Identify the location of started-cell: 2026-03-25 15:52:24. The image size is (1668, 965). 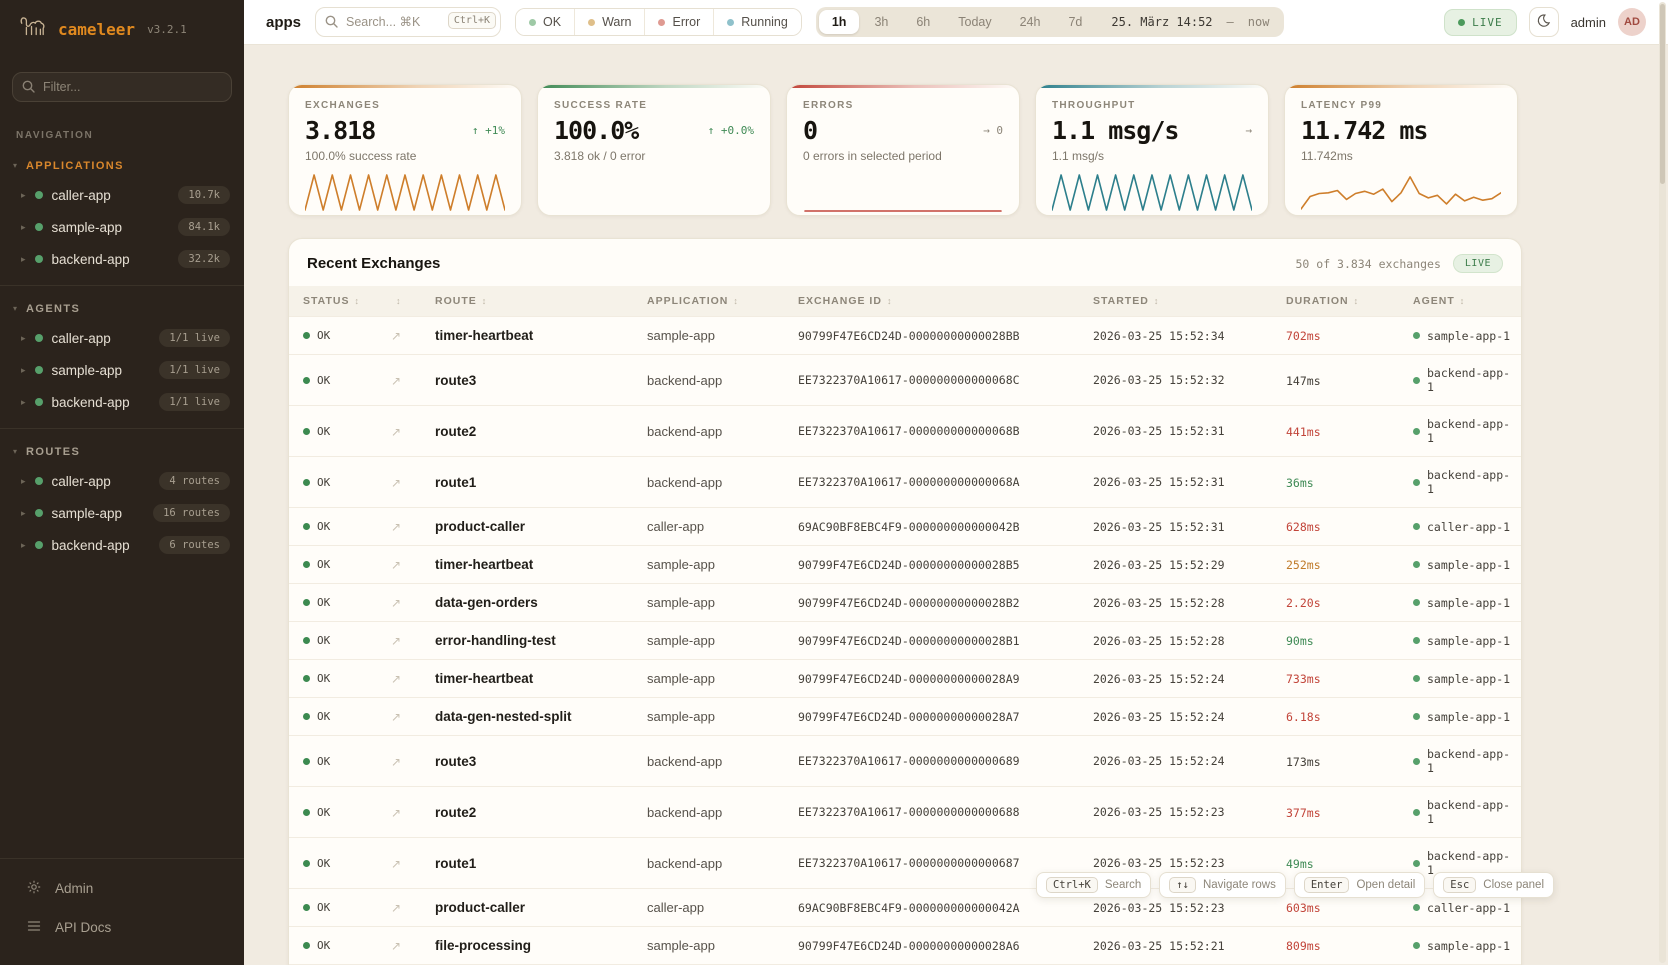
(1189, 678).